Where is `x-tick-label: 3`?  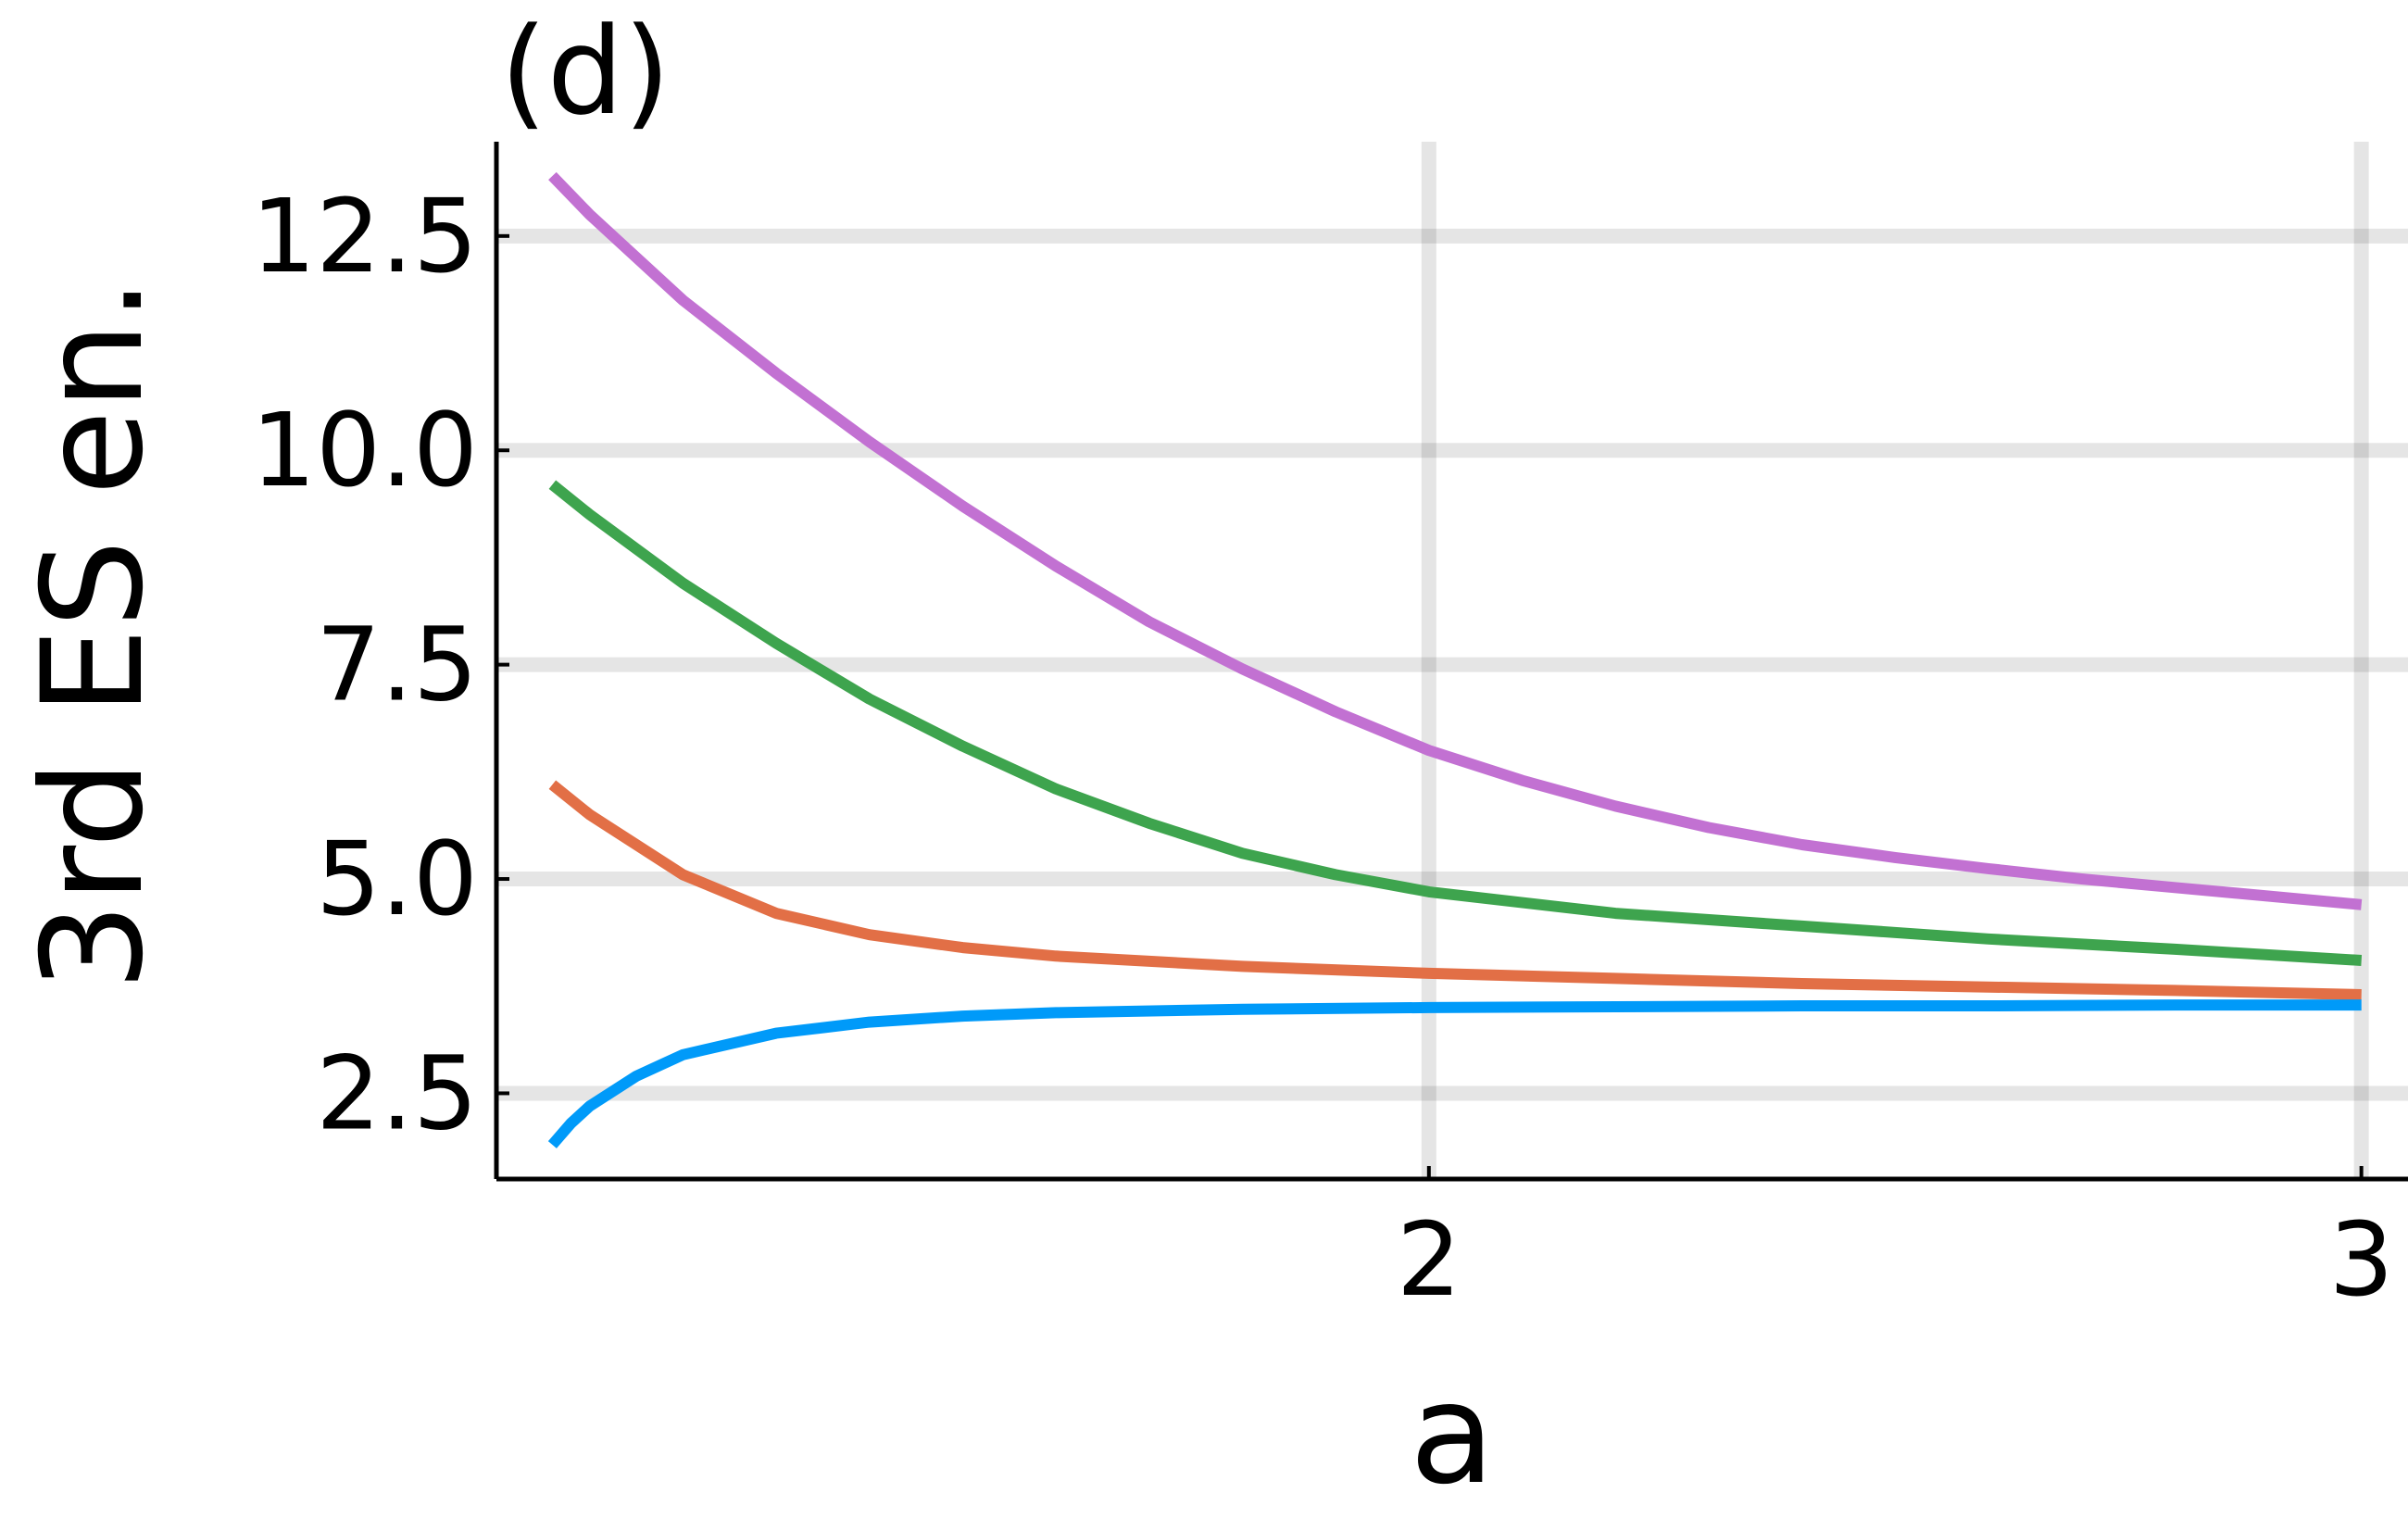
x-tick-label: 3 is located at coordinates (2362, 1259).